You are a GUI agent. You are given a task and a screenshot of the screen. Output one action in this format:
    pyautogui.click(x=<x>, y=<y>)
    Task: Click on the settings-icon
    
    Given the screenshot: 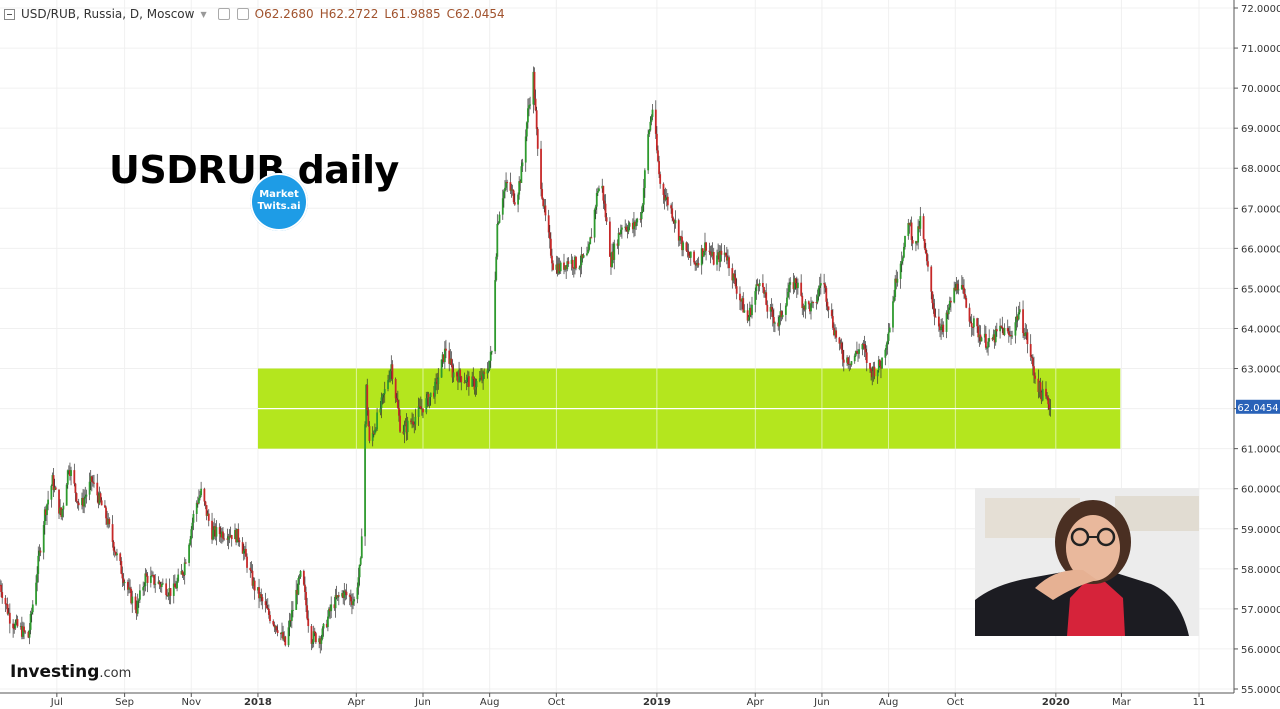 What is the action you would take?
    pyautogui.click(x=223, y=14)
    